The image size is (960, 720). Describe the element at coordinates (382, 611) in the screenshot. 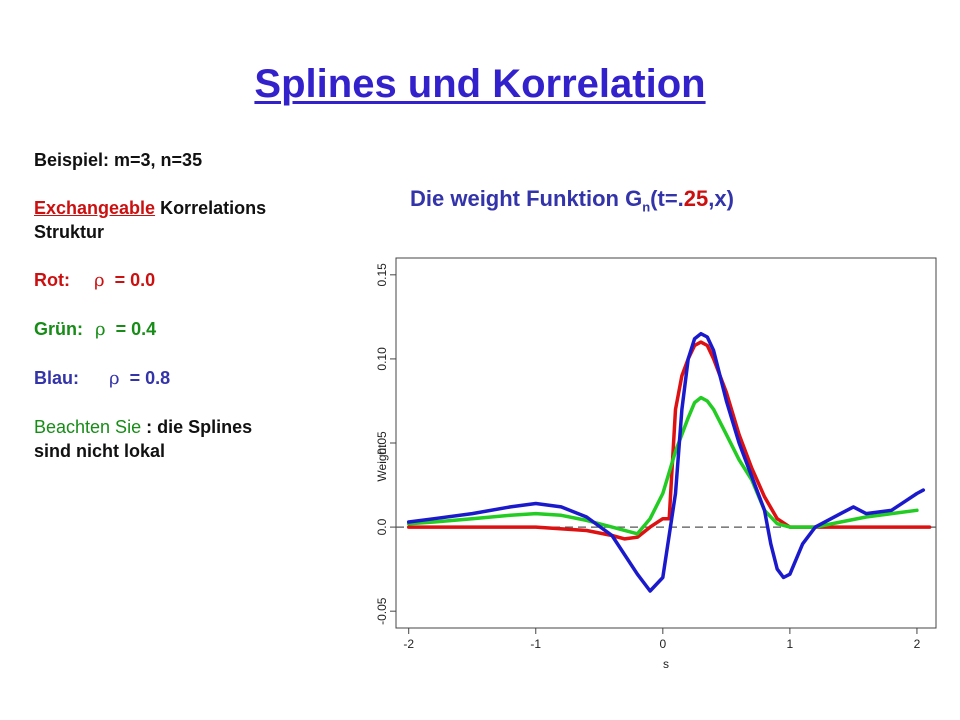

I see `y-tick-label: -0.05` at that location.